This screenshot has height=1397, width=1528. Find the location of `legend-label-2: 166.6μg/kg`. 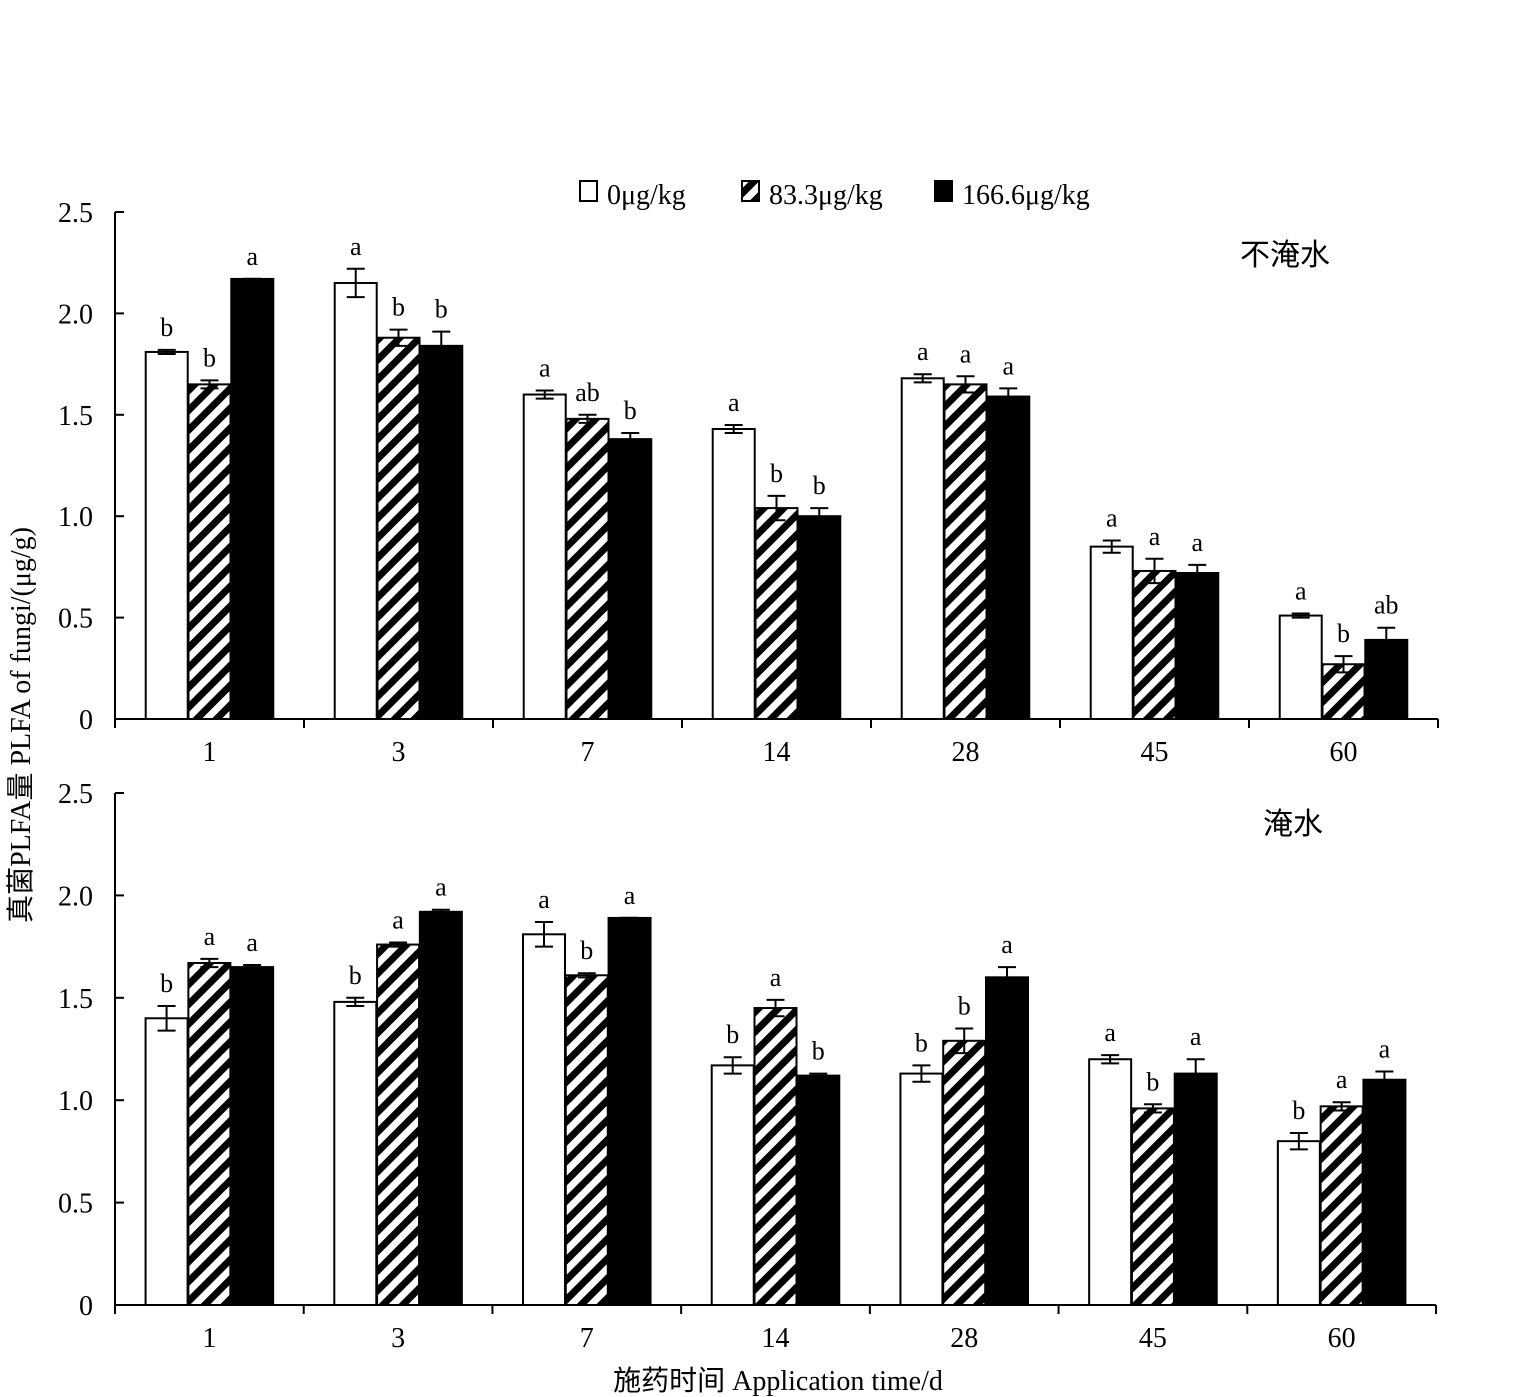

legend-label-2: 166.6μg/kg is located at coordinates (1026, 195).